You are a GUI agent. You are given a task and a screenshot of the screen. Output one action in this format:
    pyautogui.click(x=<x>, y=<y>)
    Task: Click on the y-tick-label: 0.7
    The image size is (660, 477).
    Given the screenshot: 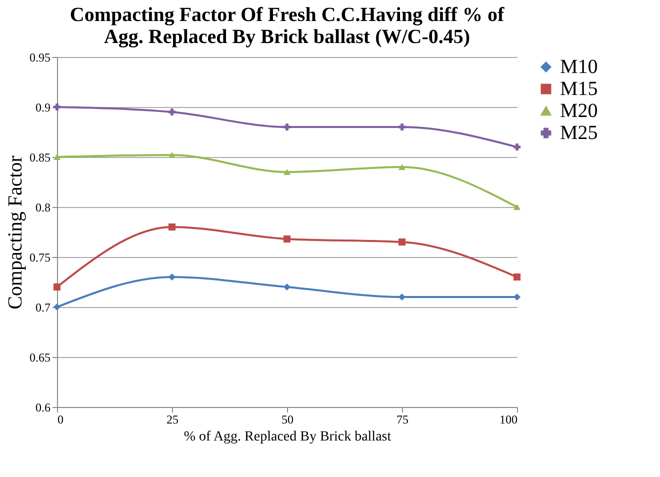 What is the action you would take?
    pyautogui.click(x=43, y=307)
    